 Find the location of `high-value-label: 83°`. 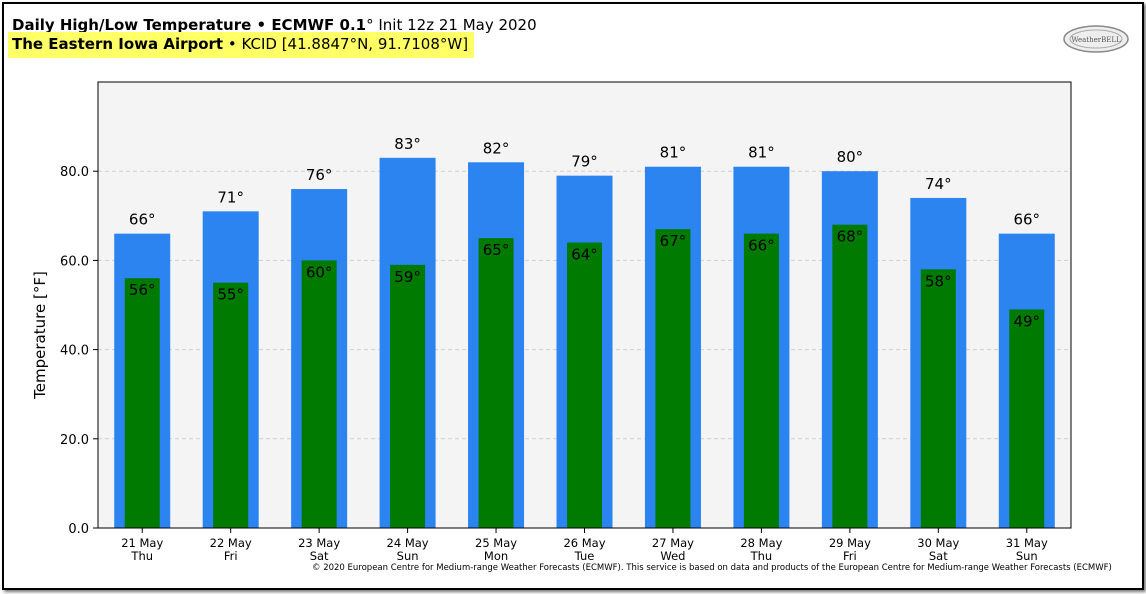

high-value-label: 83° is located at coordinates (407, 144).